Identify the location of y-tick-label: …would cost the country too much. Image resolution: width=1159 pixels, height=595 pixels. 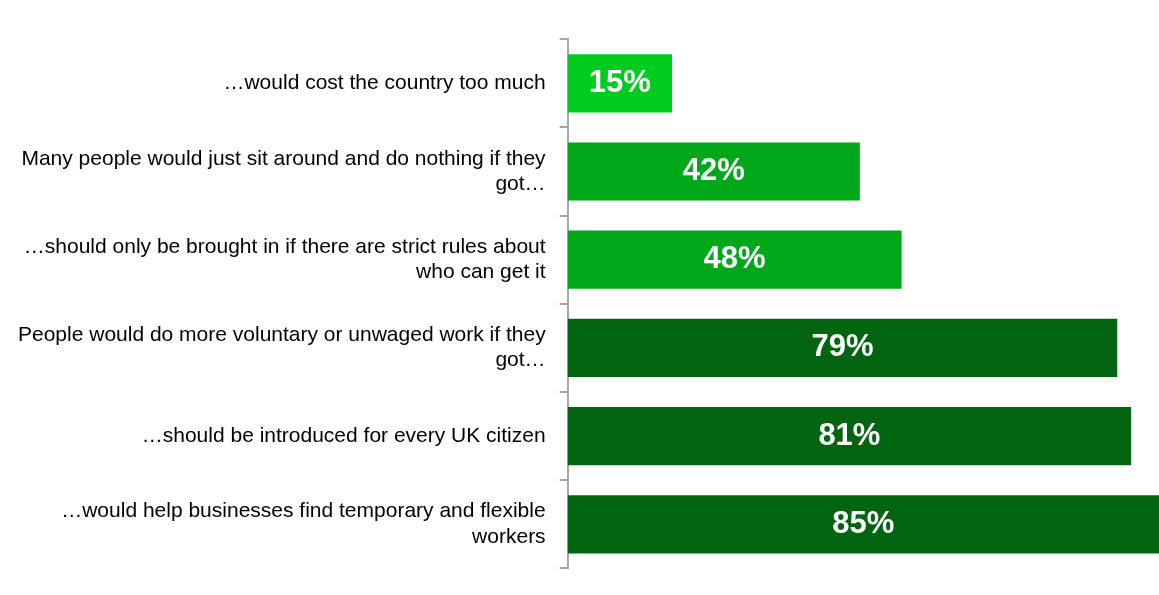
(384, 82).